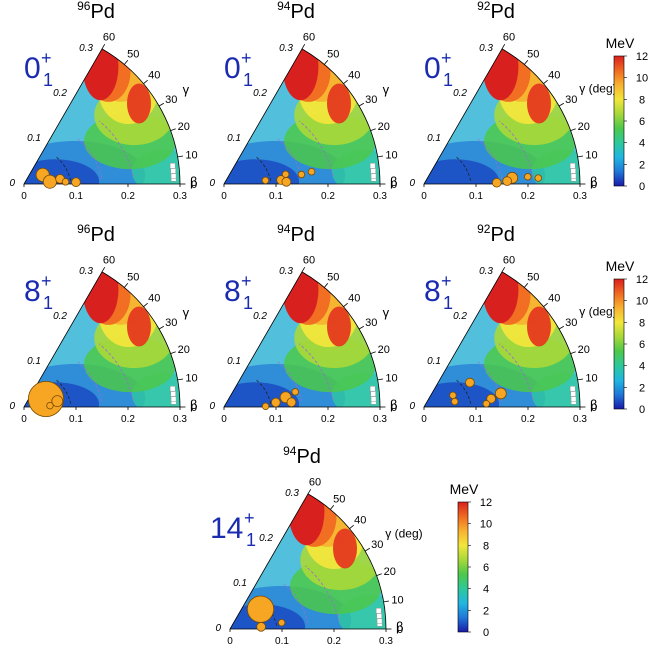 The image size is (669, 652). Describe the element at coordinates (627, 337) in the screenshot. I see `colorbar-2: MeV 0 2 4 6 8 10 12` at that location.